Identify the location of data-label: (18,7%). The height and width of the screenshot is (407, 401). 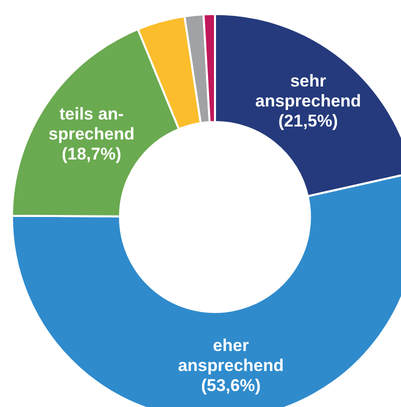
(92, 154).